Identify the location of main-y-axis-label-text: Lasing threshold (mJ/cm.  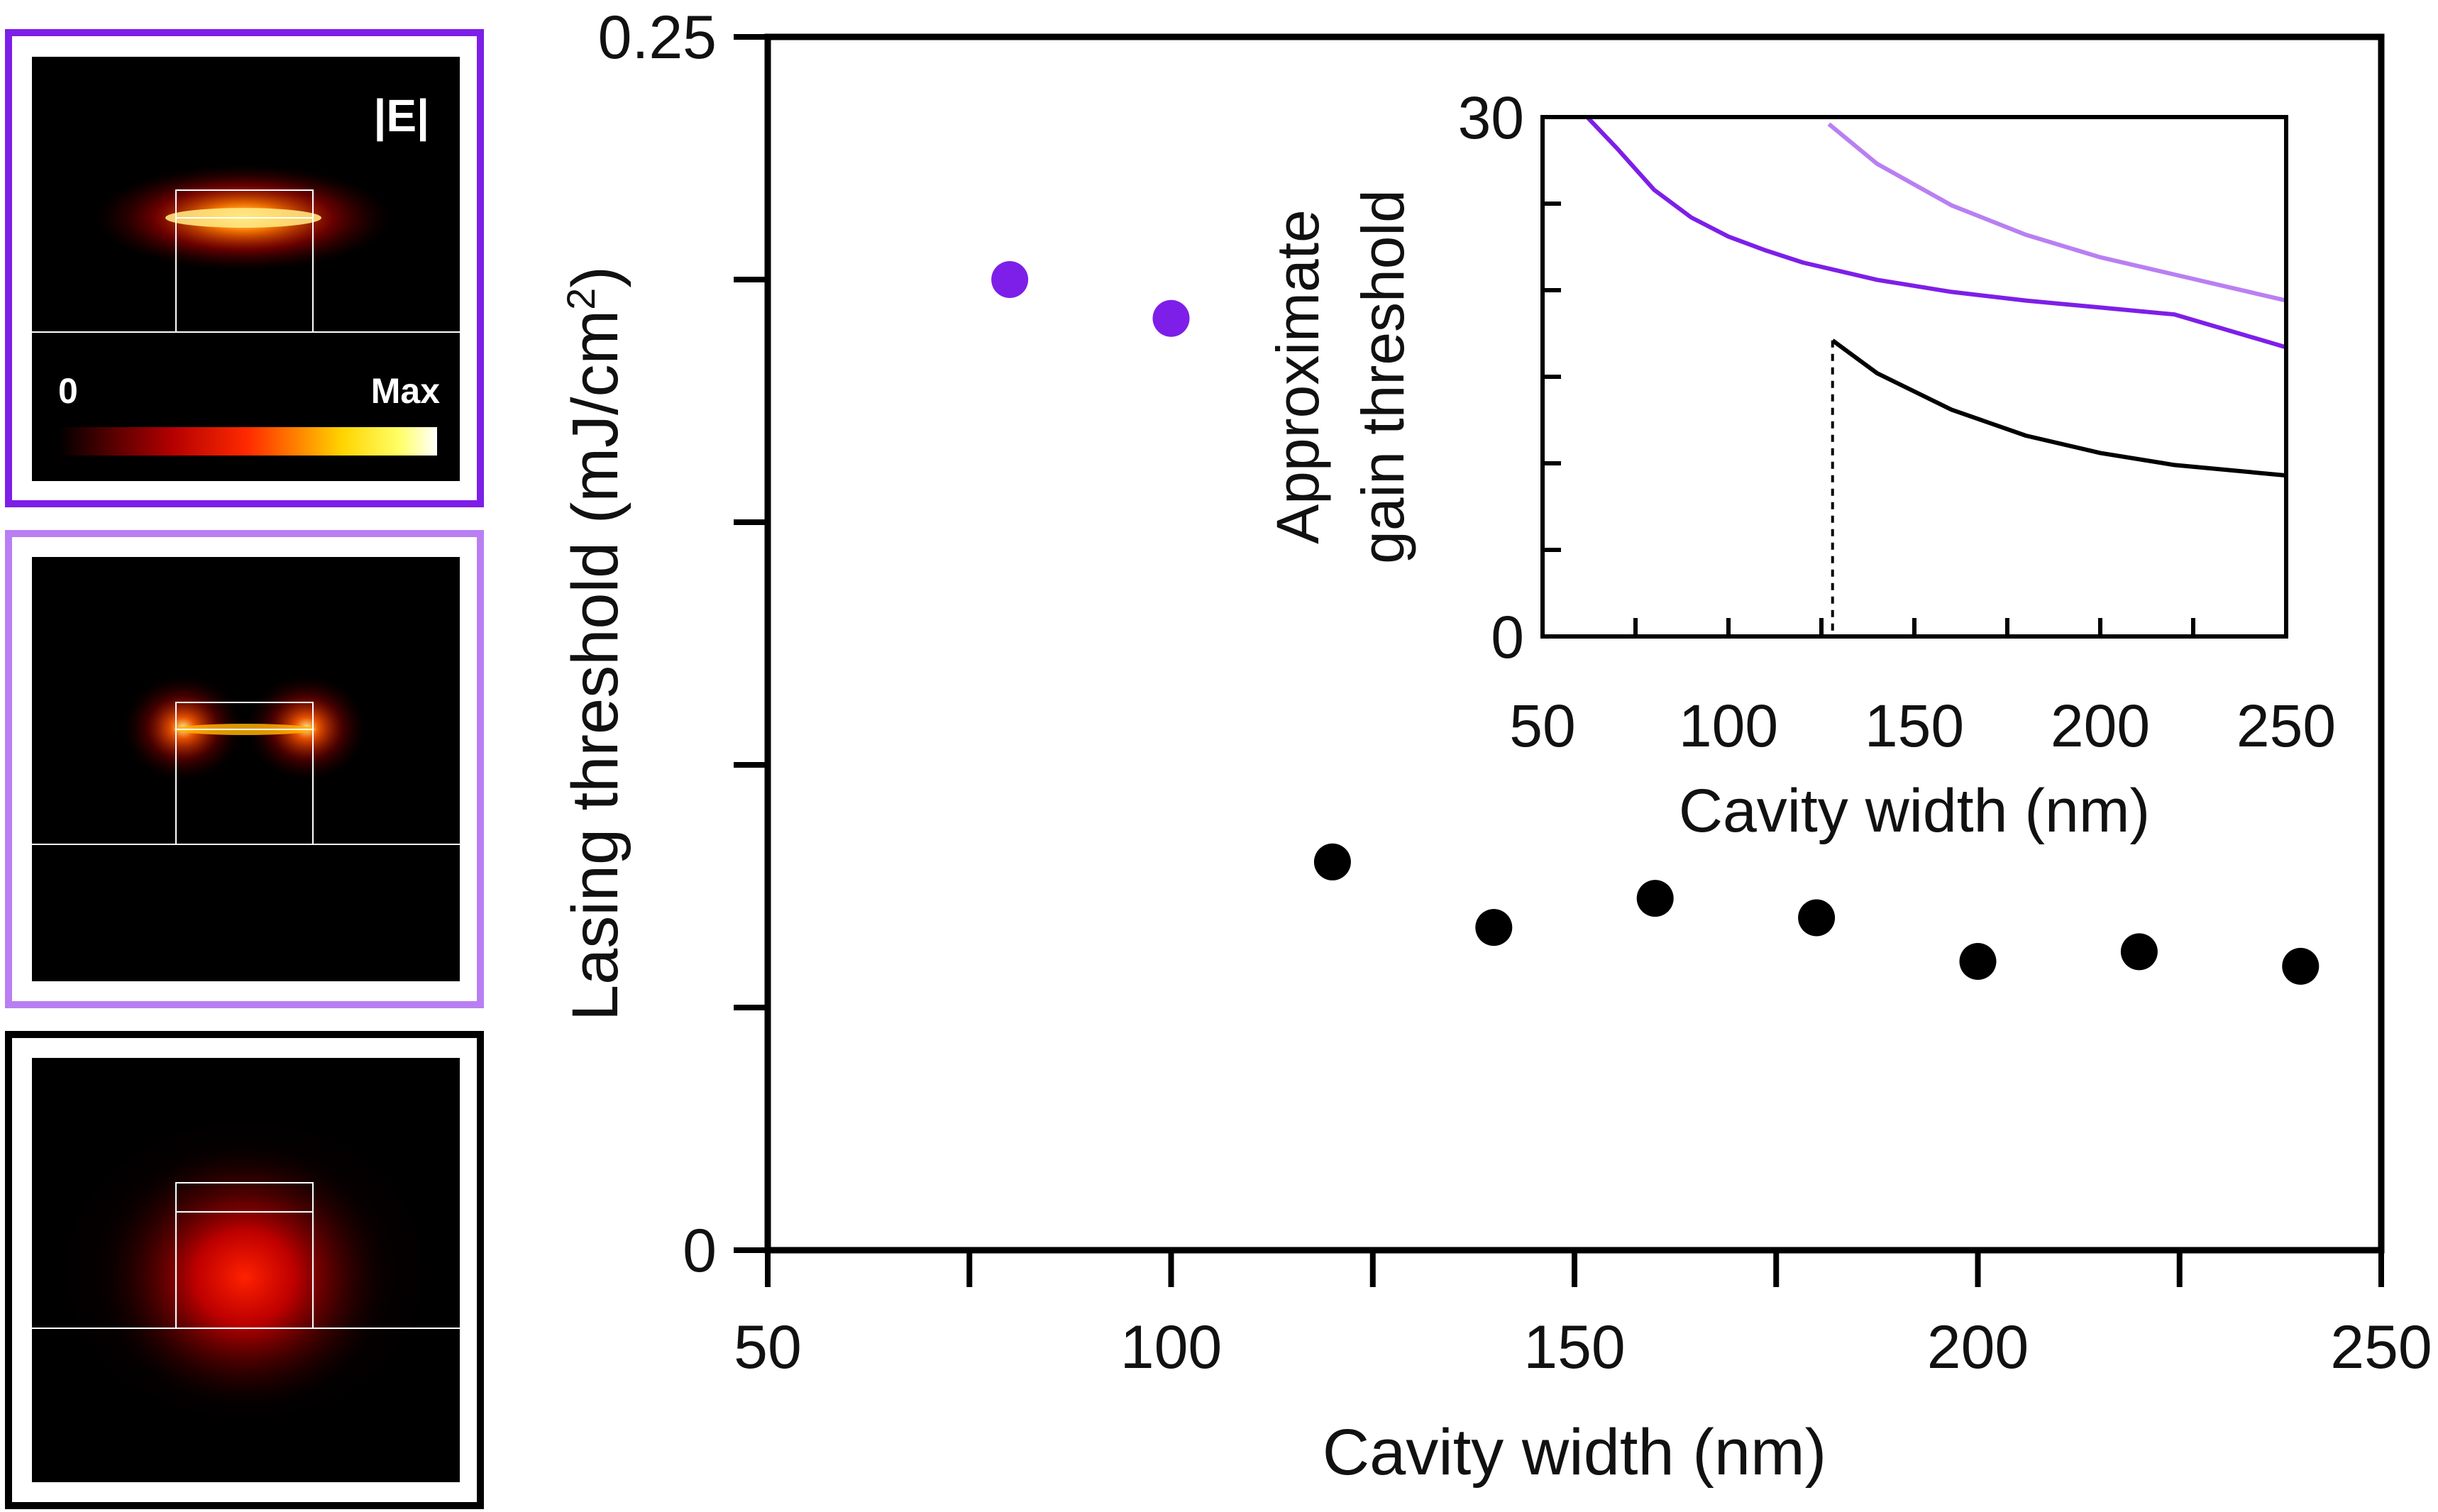
(595, 666).